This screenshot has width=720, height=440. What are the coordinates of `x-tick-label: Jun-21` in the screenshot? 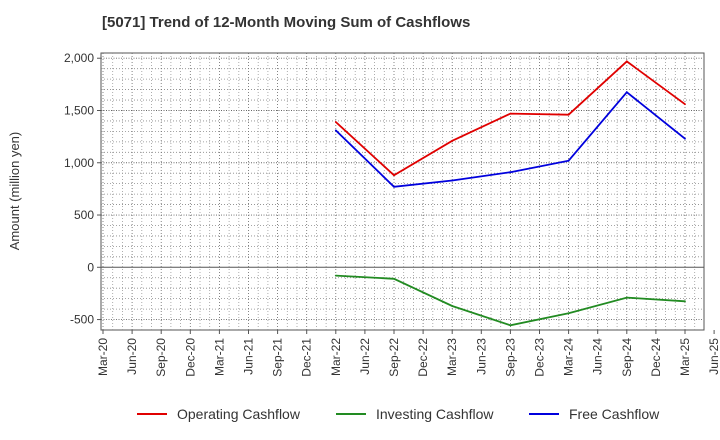 It's located at (249, 356).